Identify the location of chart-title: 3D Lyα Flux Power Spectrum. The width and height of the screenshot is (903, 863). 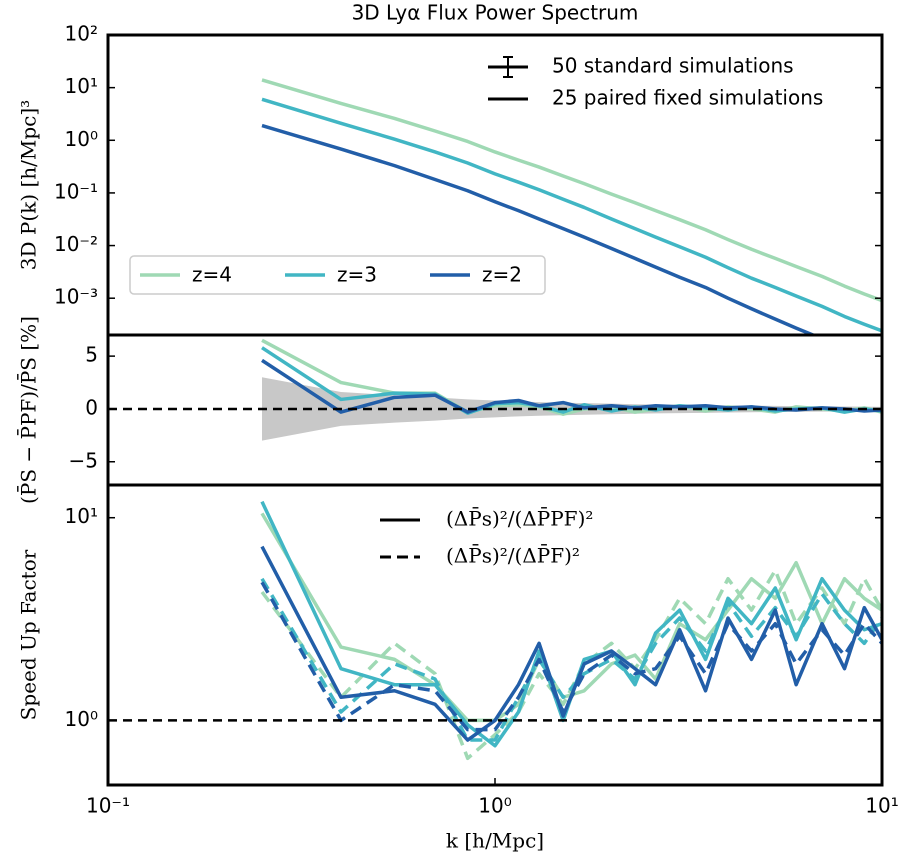
(495, 13).